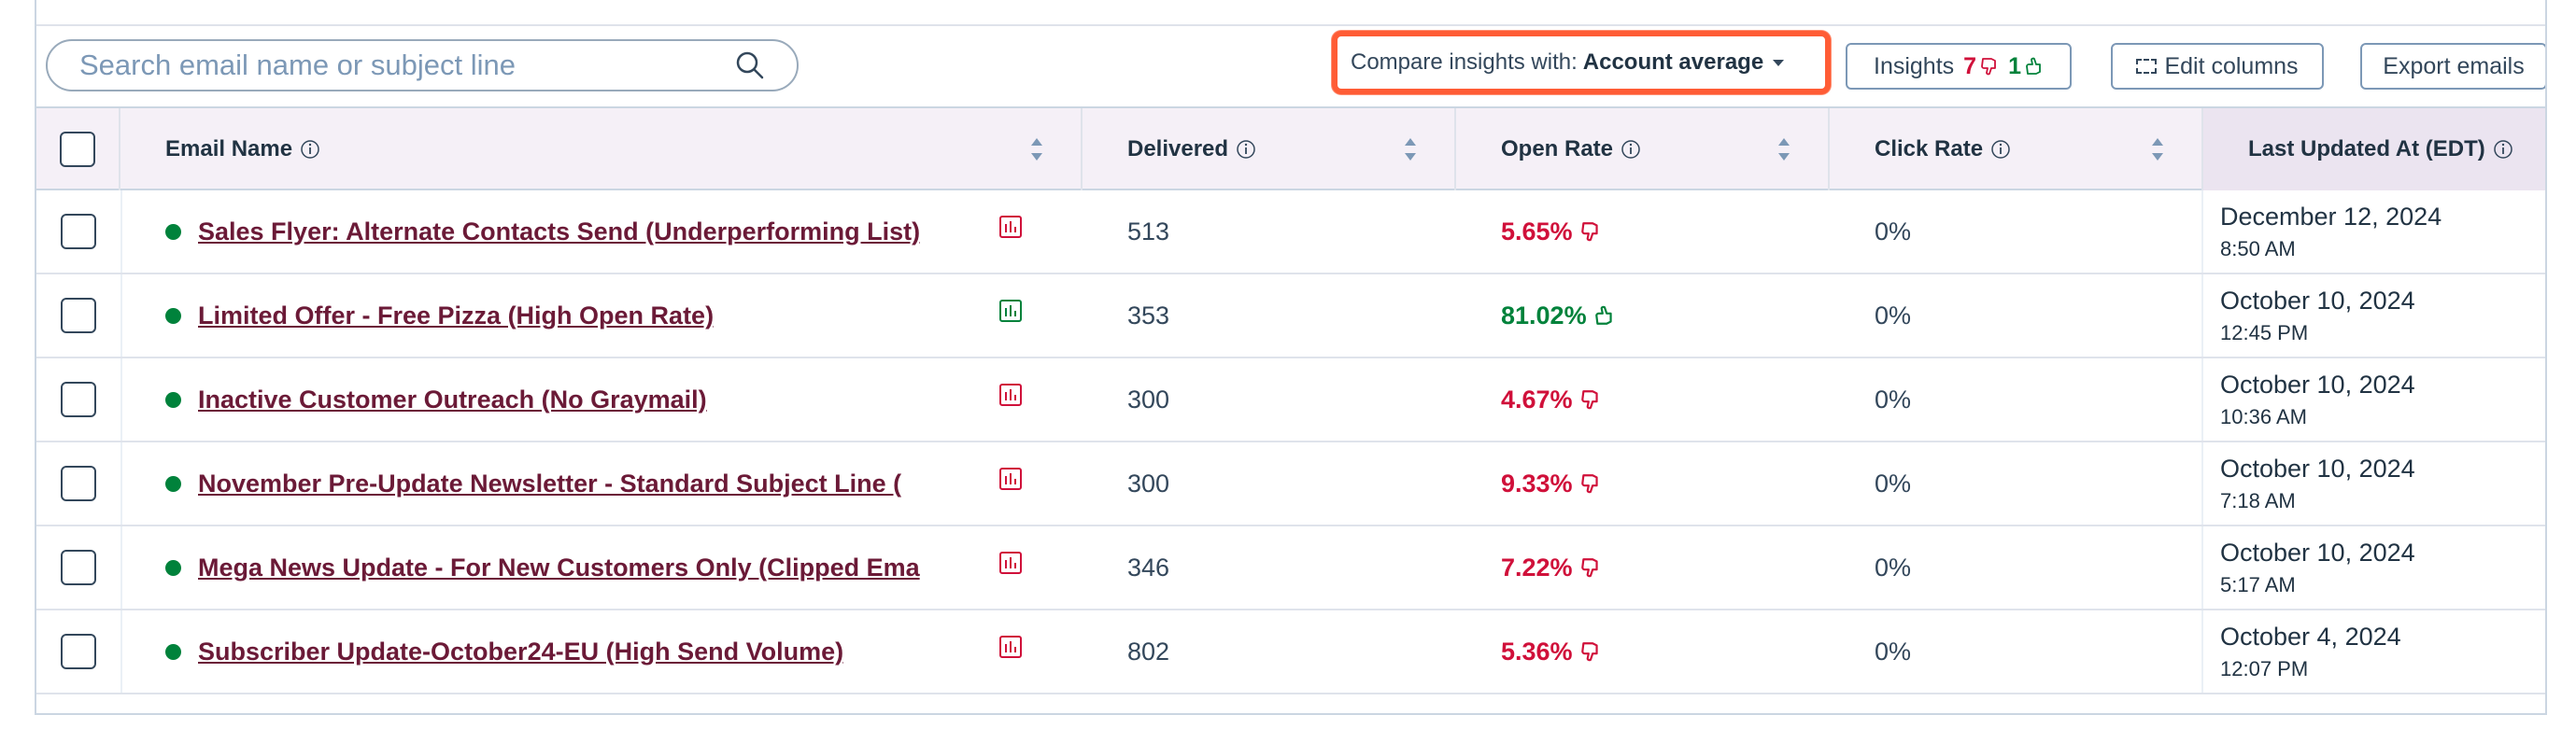 This screenshot has width=2576, height=743. What do you see at coordinates (1269, 149) in the screenshot?
I see `column-delivered: Delivered` at bounding box center [1269, 149].